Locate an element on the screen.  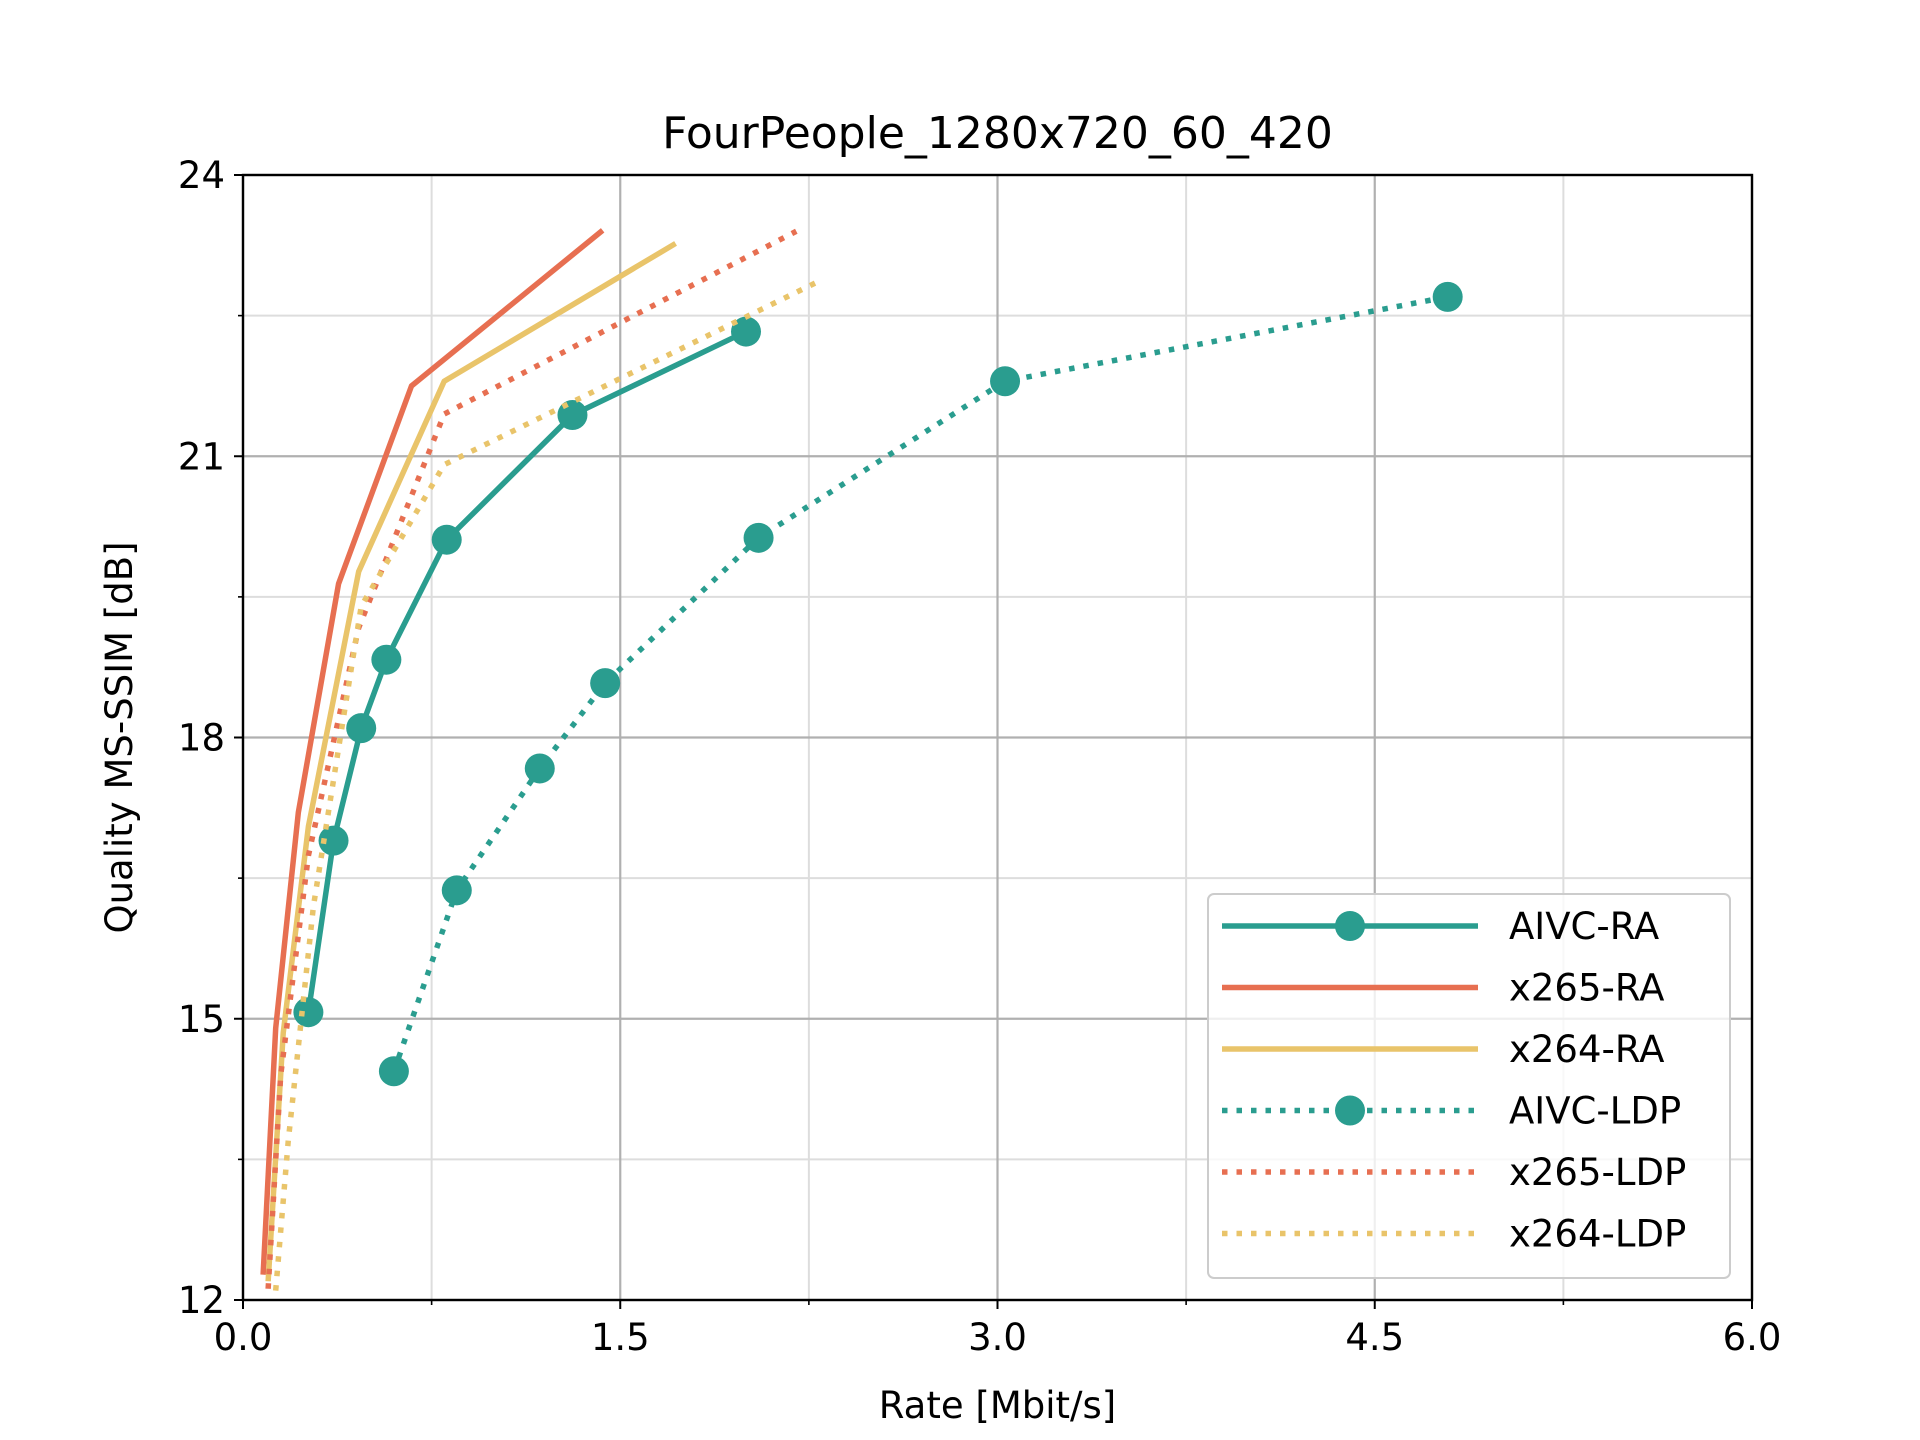
legend-label-x264-ldp: x264-LDP is located at coordinates (1597, 1234).